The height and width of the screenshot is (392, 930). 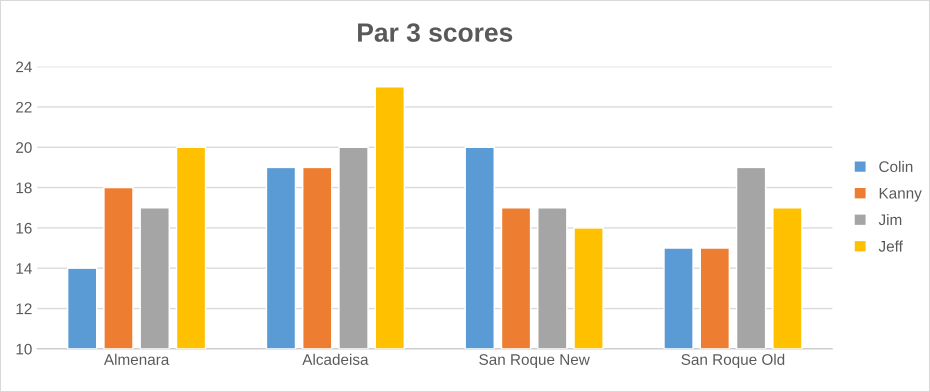 I want to click on x-tick-label: Alcadeisa, so click(x=335, y=359).